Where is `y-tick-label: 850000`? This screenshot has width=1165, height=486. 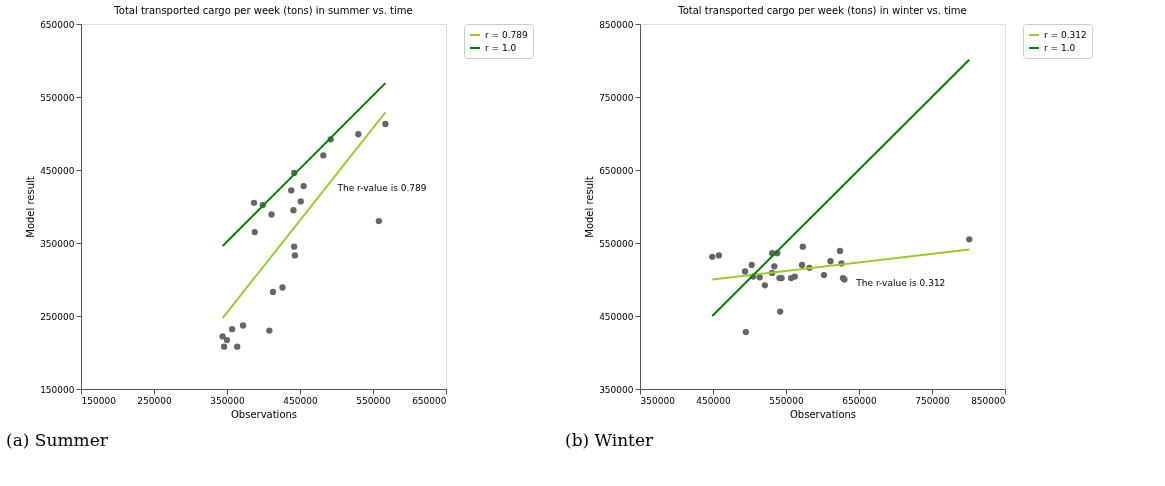
y-tick-label: 850000 is located at coordinates (616, 24).